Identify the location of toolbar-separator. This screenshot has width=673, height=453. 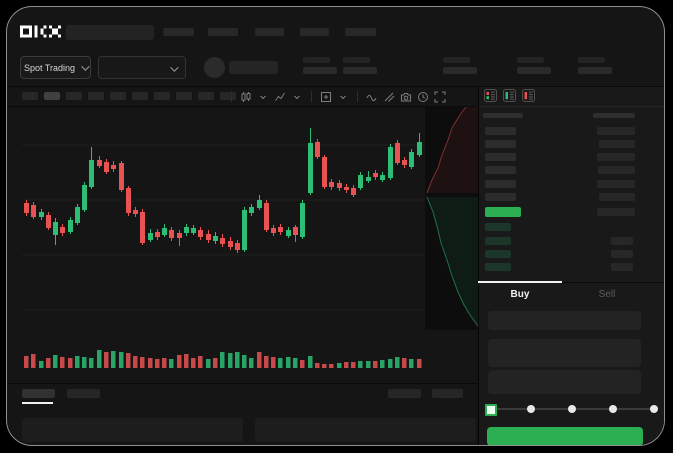
(357, 96).